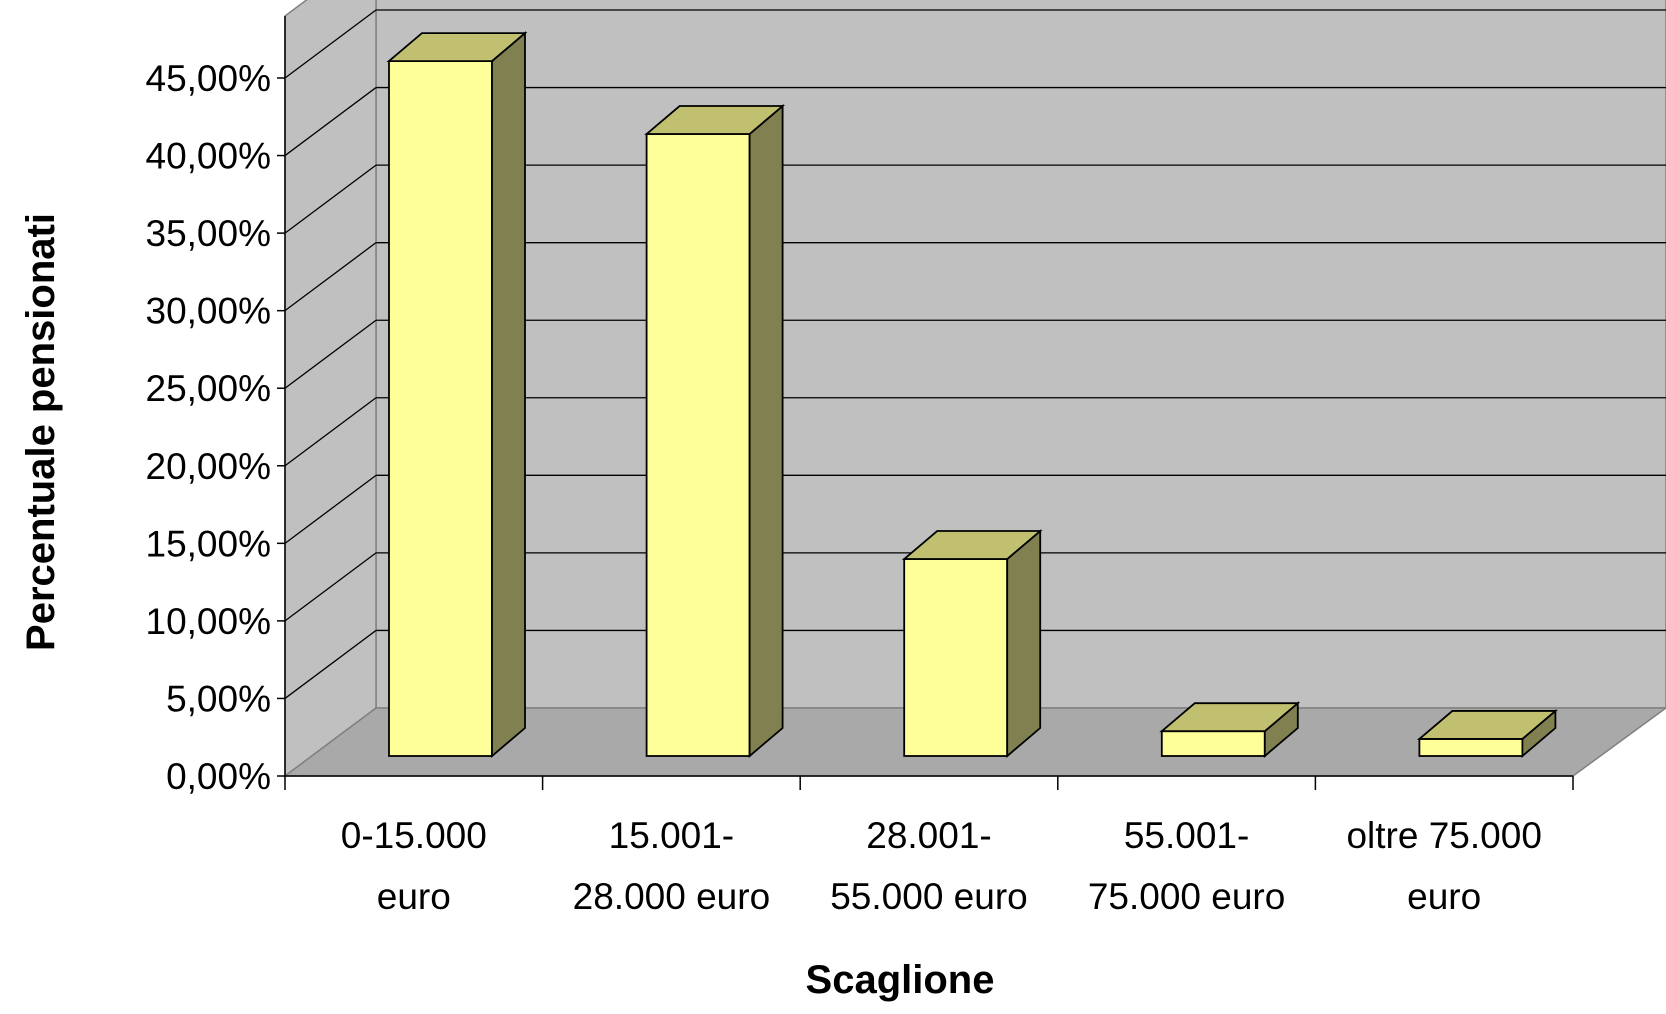 The height and width of the screenshot is (1014, 1666). Describe the element at coordinates (1187, 835) in the screenshot. I see `x-tick-label: 55.001-` at that location.